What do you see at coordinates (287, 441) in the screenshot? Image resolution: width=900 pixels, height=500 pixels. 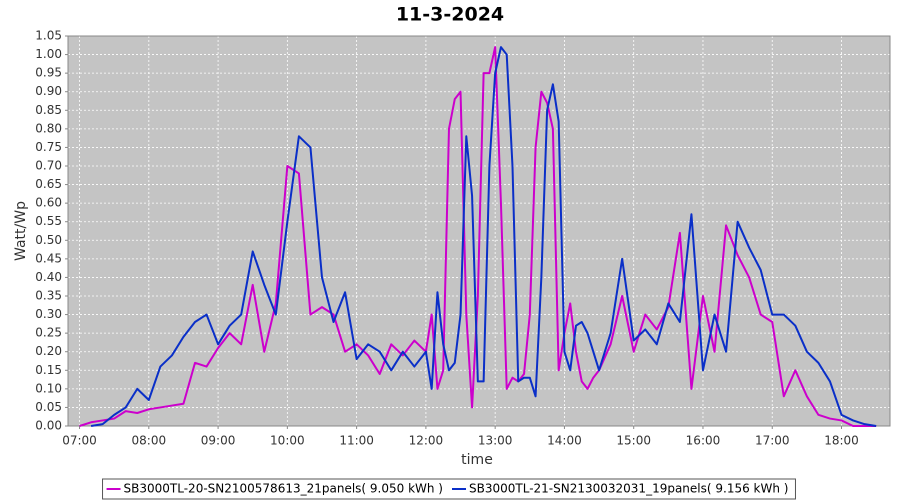 I see `x-tick-label: 10:00` at bounding box center [287, 441].